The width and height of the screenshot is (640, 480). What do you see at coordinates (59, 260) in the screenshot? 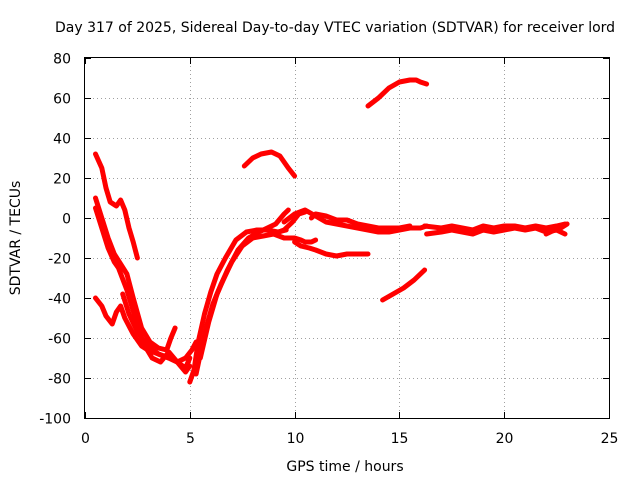
I see `y-tick-label: -20` at bounding box center [59, 260].